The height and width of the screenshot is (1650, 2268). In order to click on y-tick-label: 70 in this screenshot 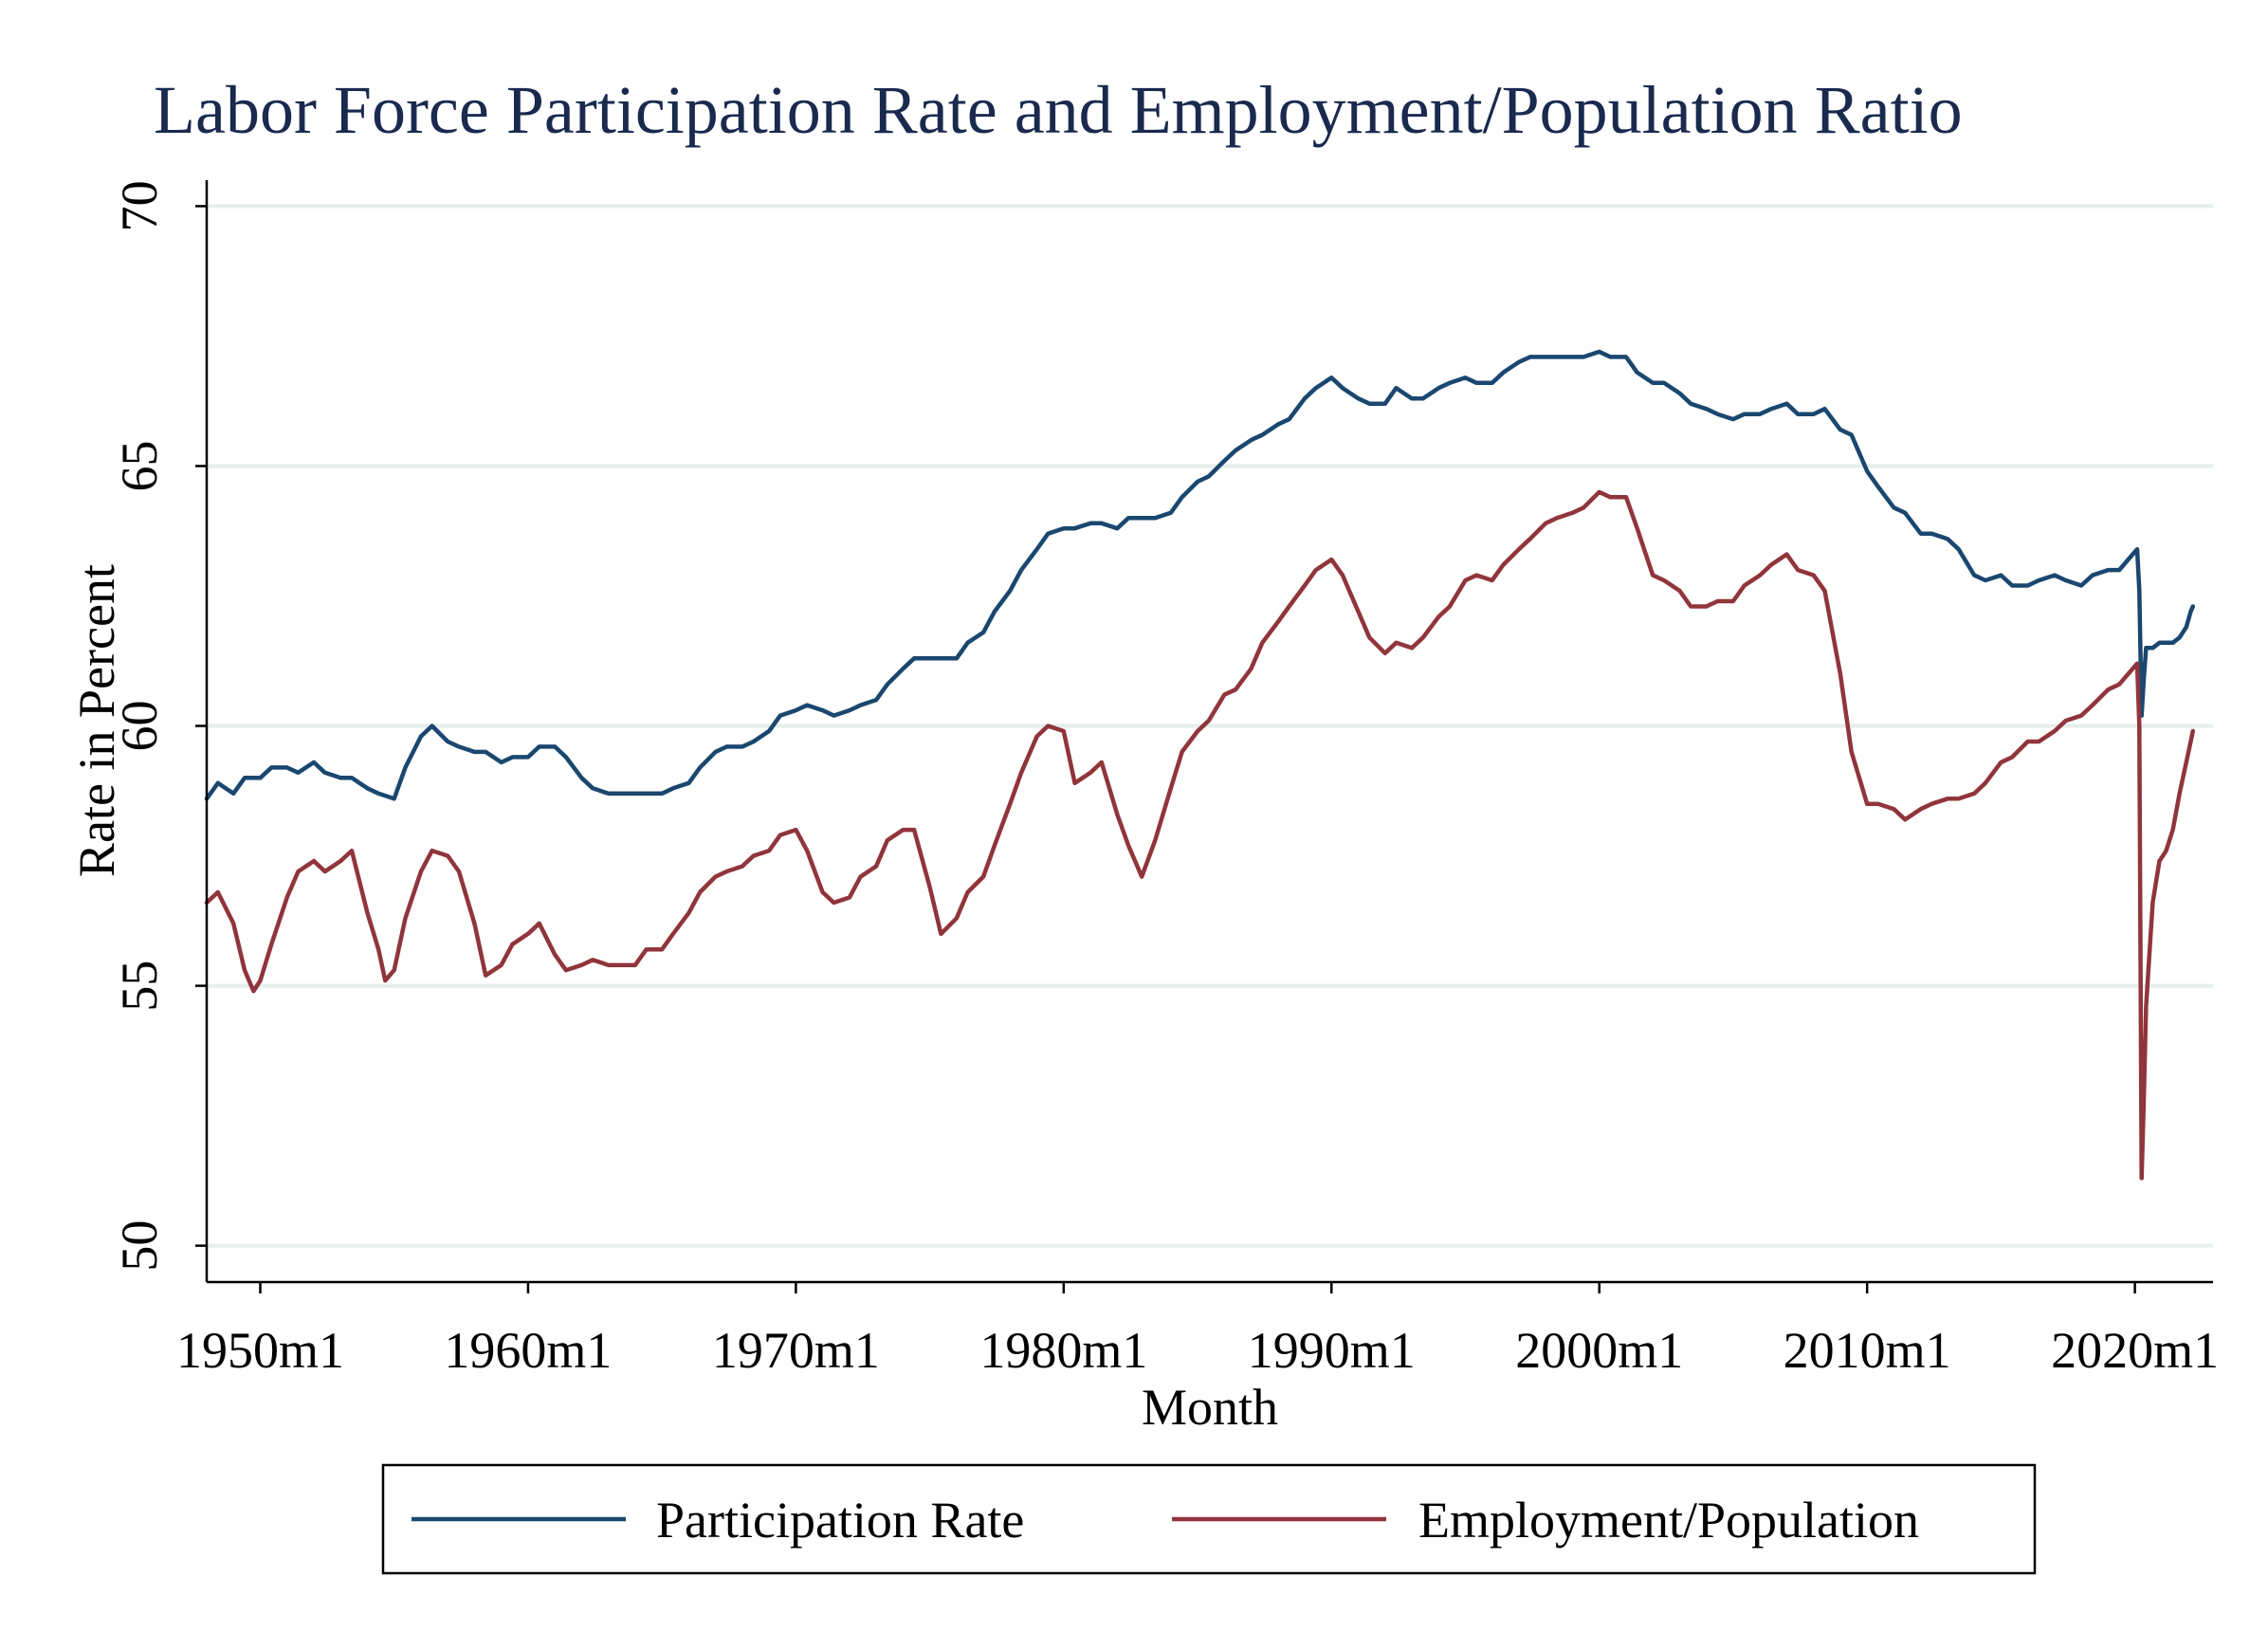, I will do `click(139, 205)`.